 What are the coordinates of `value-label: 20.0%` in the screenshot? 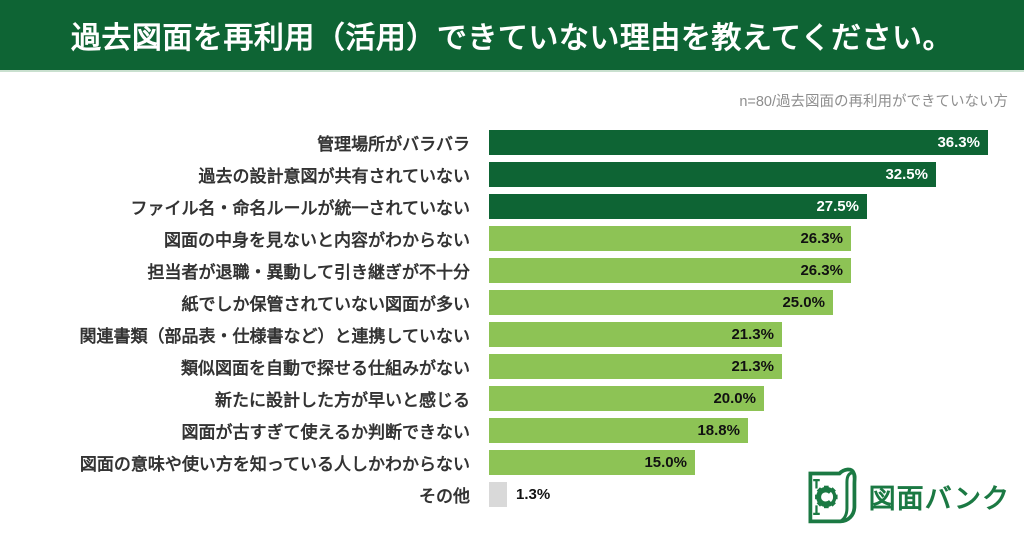 It's located at (734, 398).